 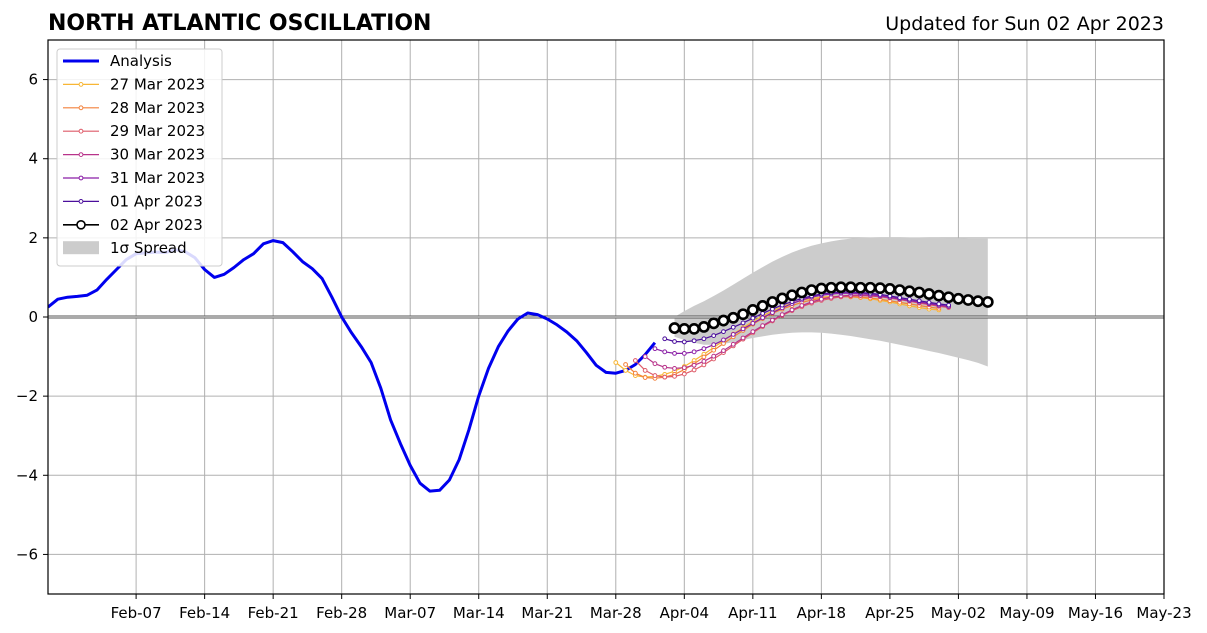 I want to click on y-axis: −6 −4 −2 0 2 4 6, so click(x=32, y=317).